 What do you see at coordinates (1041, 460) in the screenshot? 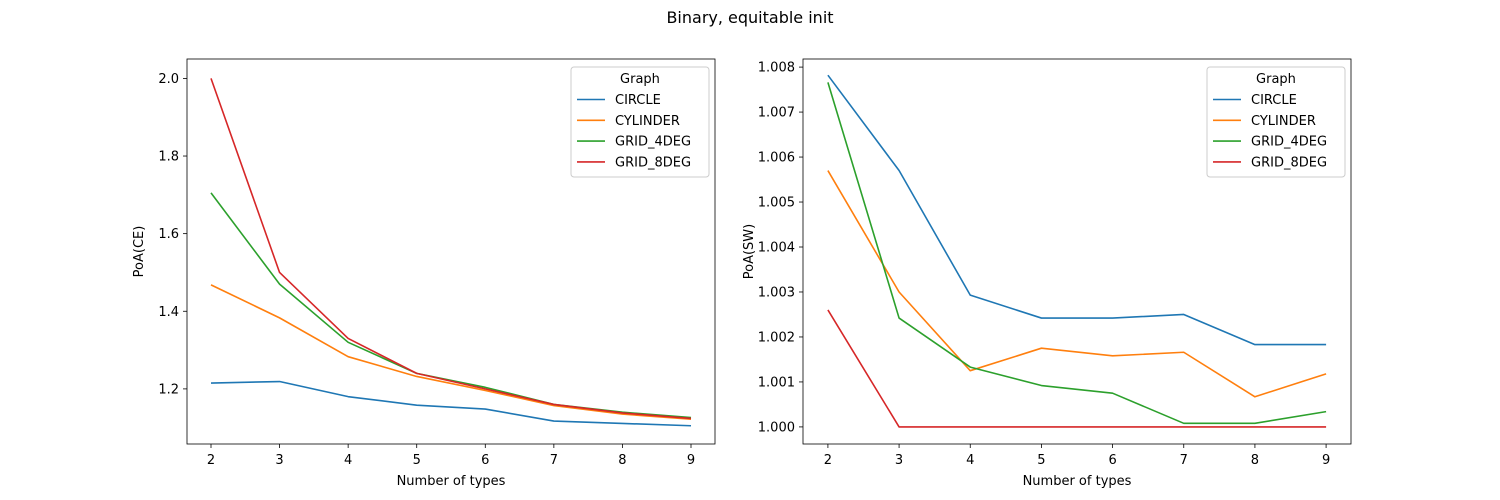
I see `right-x-tick-label: 5` at bounding box center [1041, 460].